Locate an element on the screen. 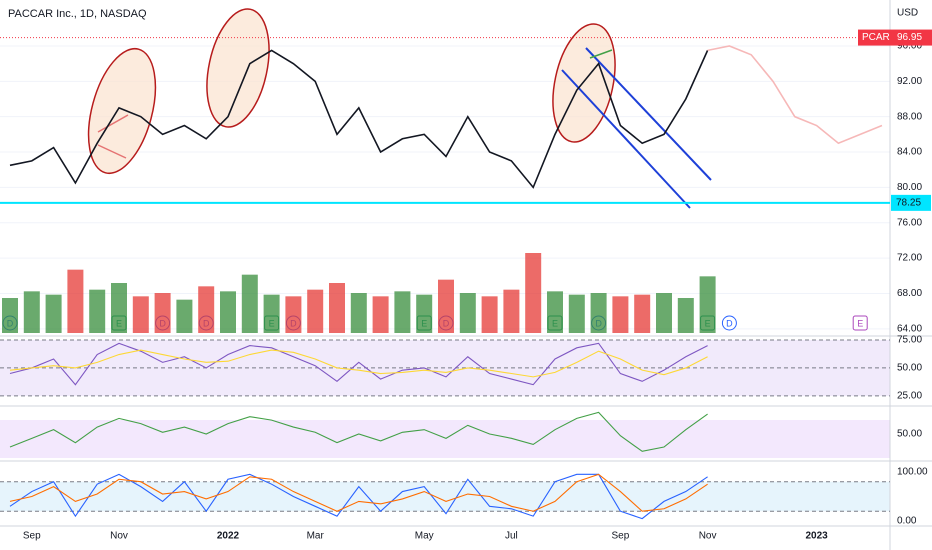 The height and width of the screenshot is (550, 932). x-tick-label: 2022 is located at coordinates (228, 536).